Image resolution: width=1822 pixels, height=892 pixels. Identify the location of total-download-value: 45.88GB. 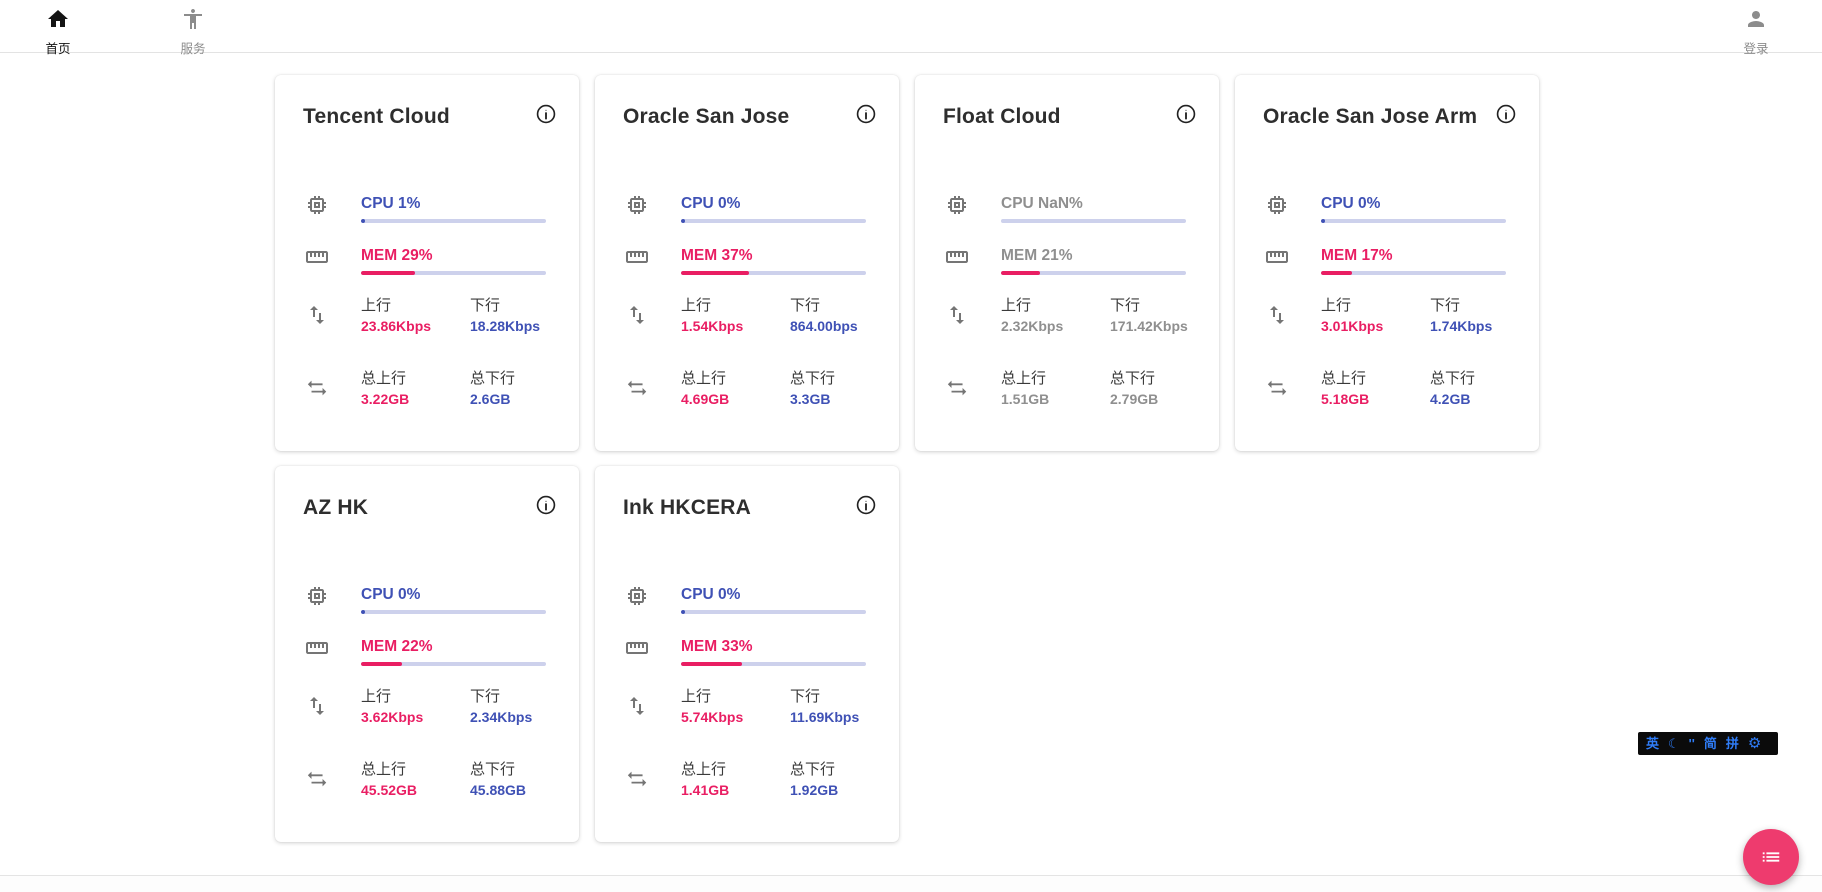
(498, 790).